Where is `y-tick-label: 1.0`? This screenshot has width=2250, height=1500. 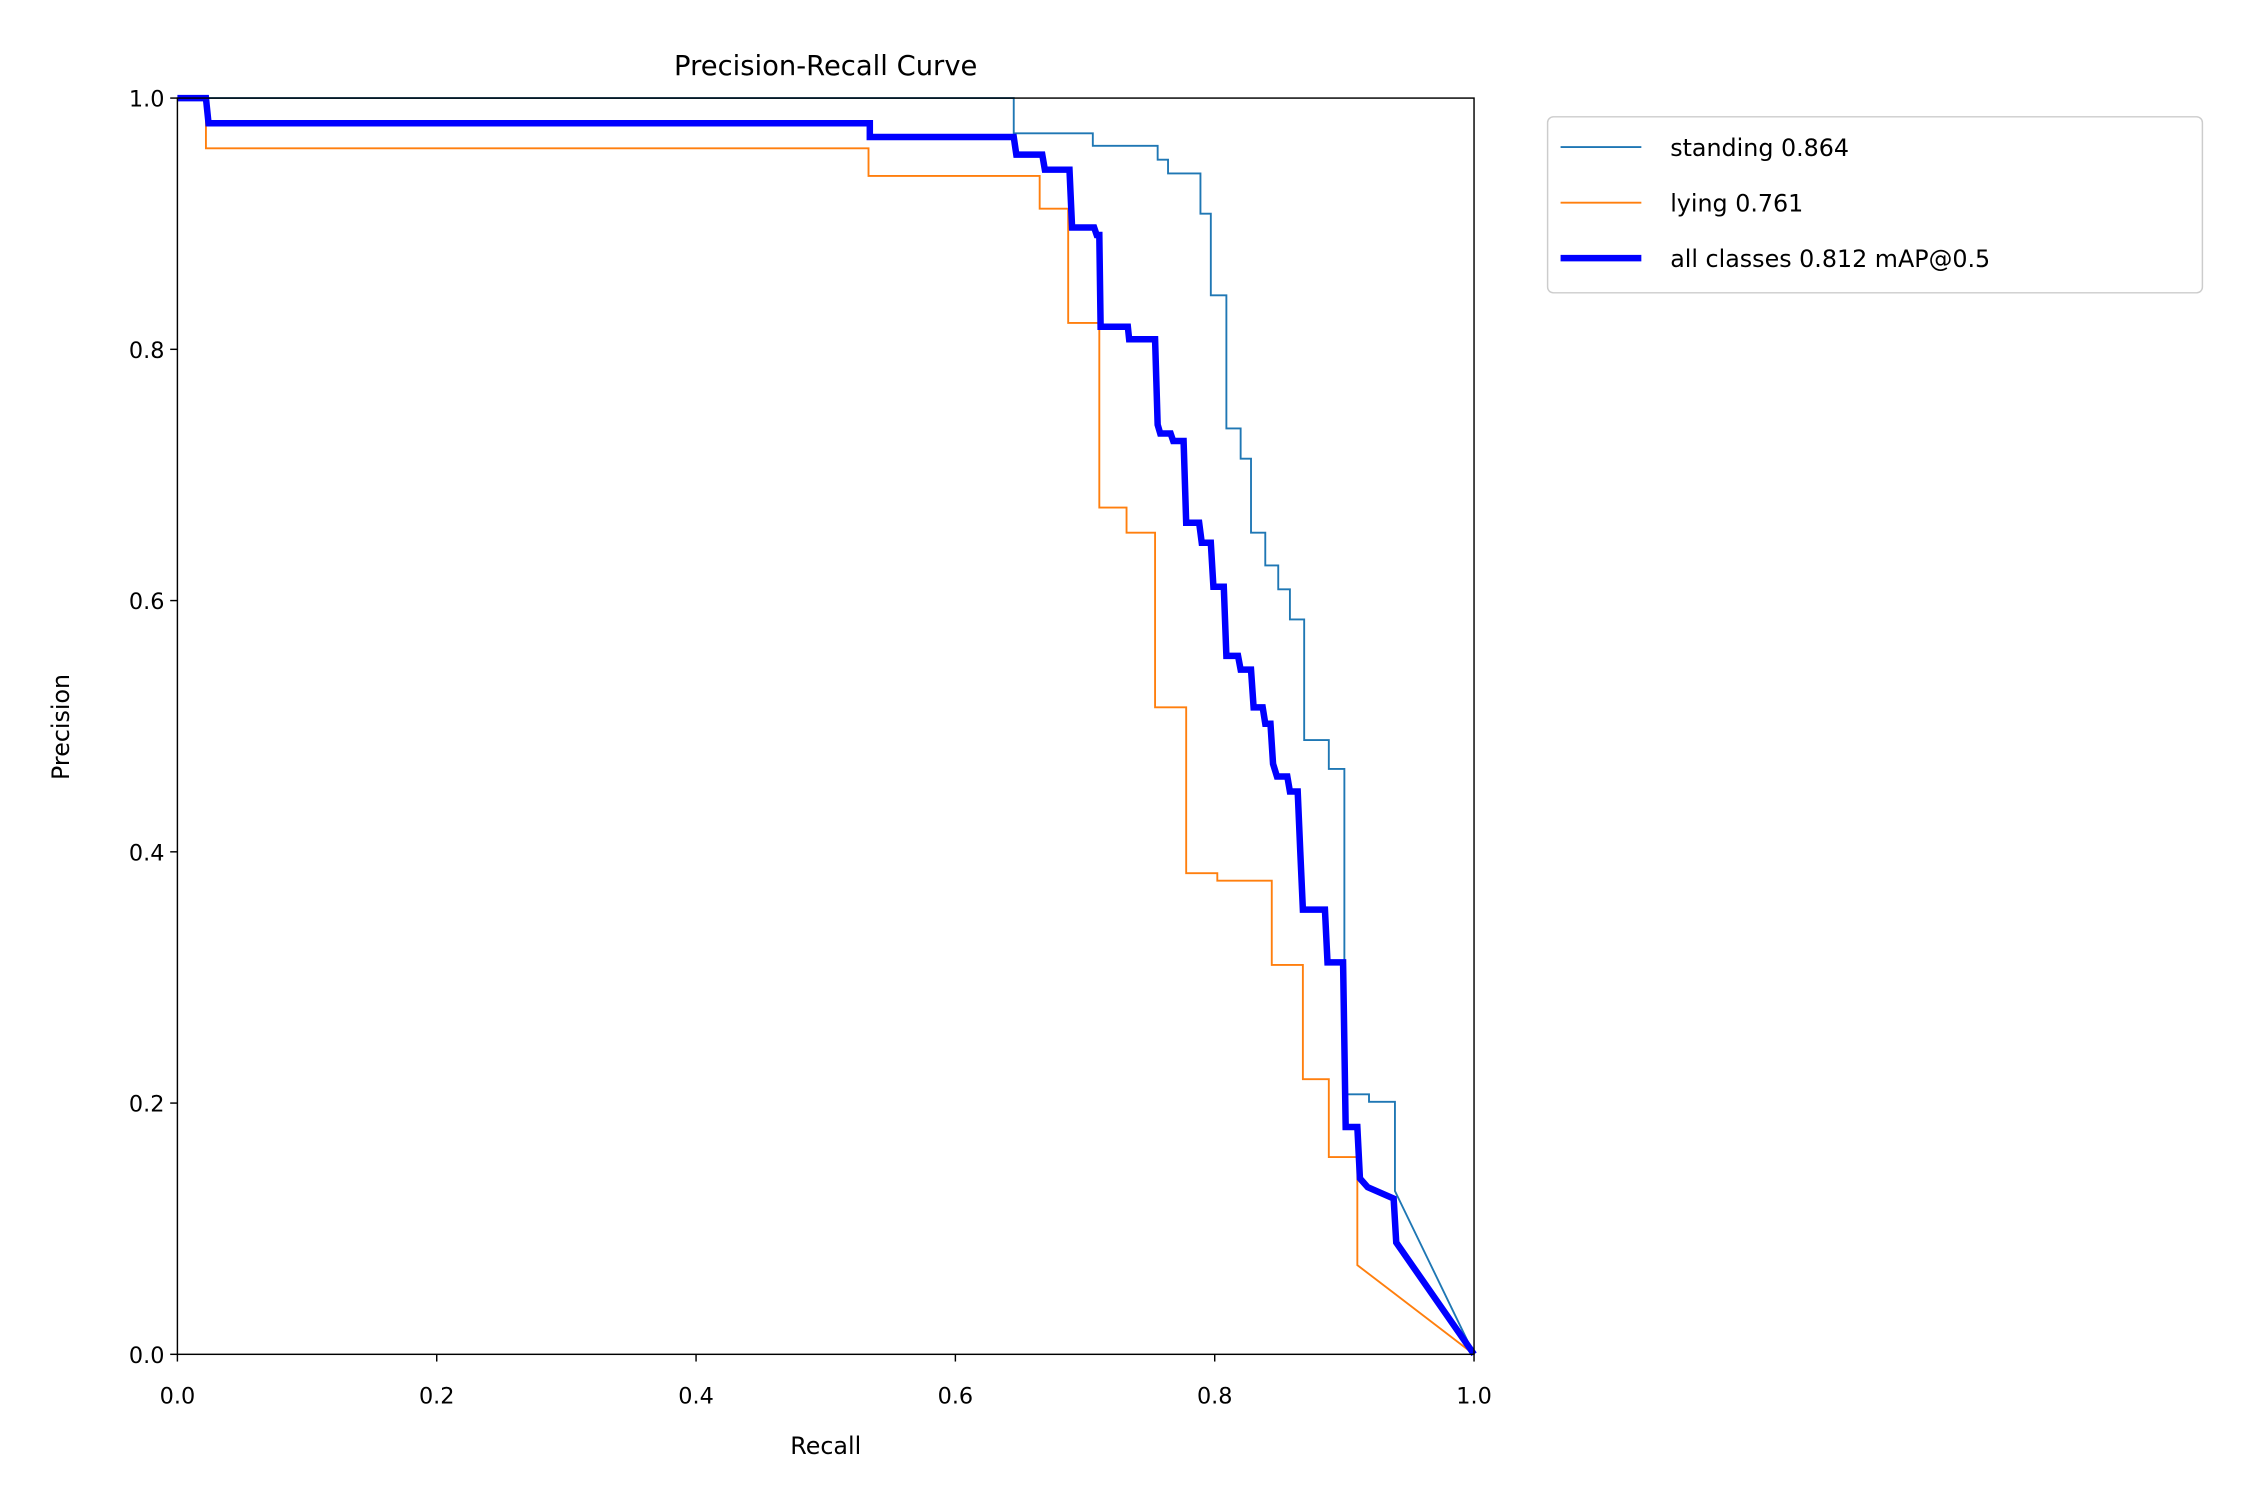
y-tick-label: 1.0 is located at coordinates (147, 100).